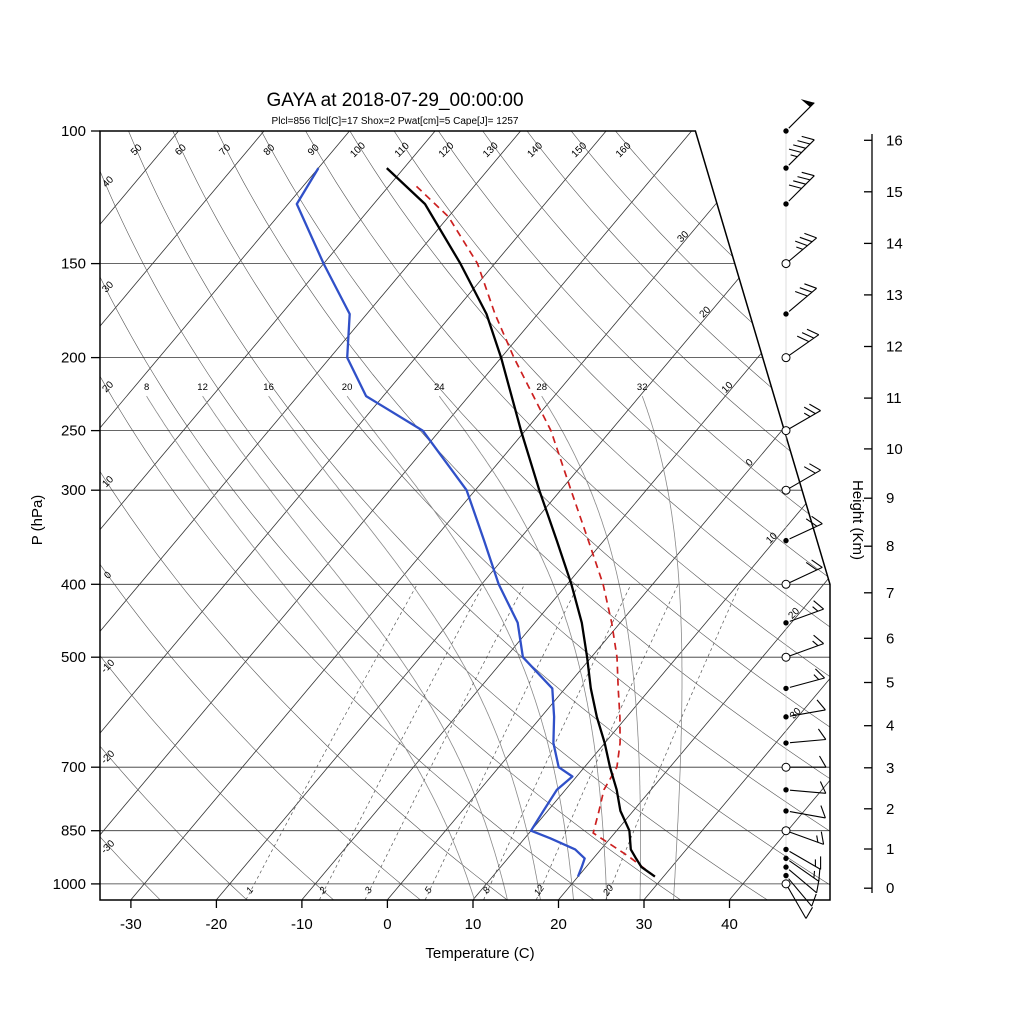 The height and width of the screenshot is (1024, 1024). I want to click on dry-adiabat-label: 80, so click(270, 150).